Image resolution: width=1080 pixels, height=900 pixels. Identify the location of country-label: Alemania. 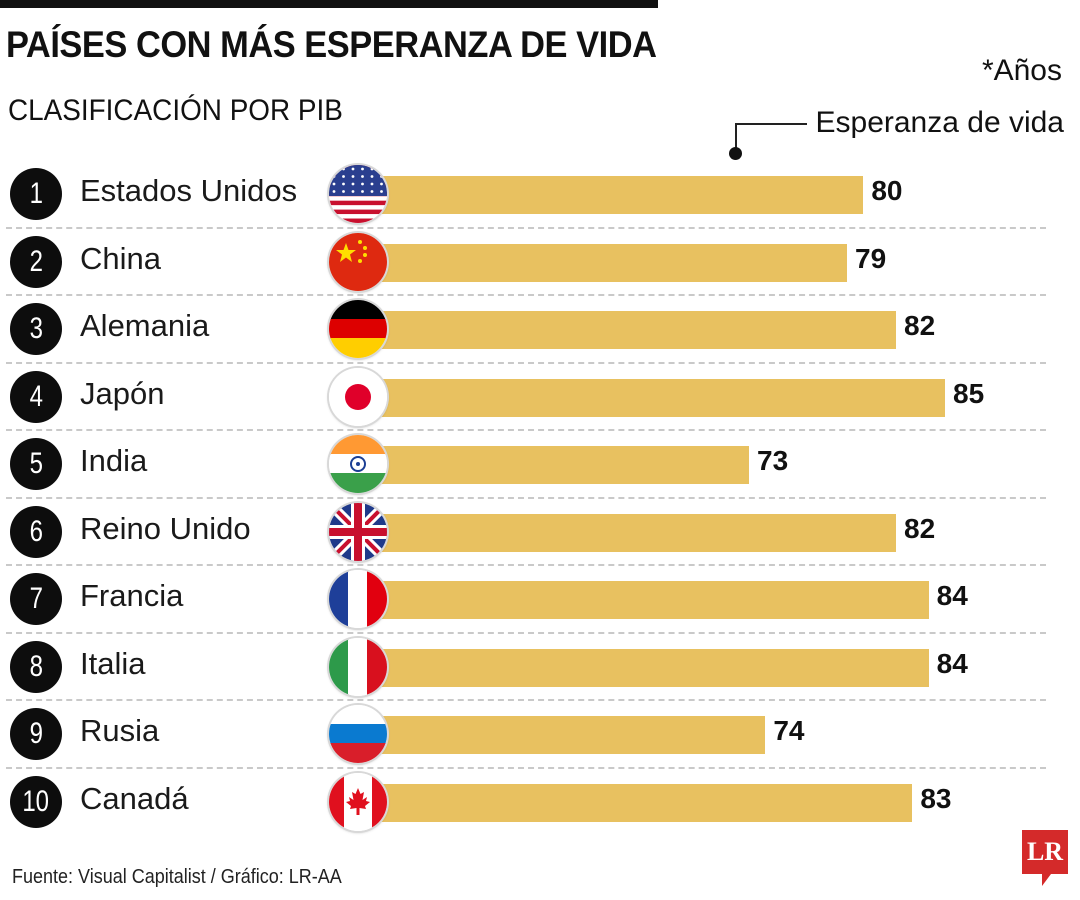
(145, 325).